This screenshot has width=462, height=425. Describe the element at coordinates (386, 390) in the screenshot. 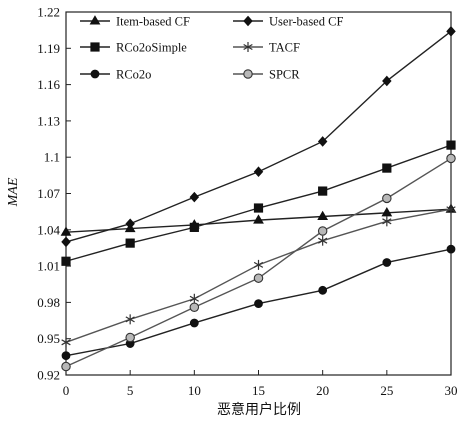

I see `x-tick-label: 25` at that location.